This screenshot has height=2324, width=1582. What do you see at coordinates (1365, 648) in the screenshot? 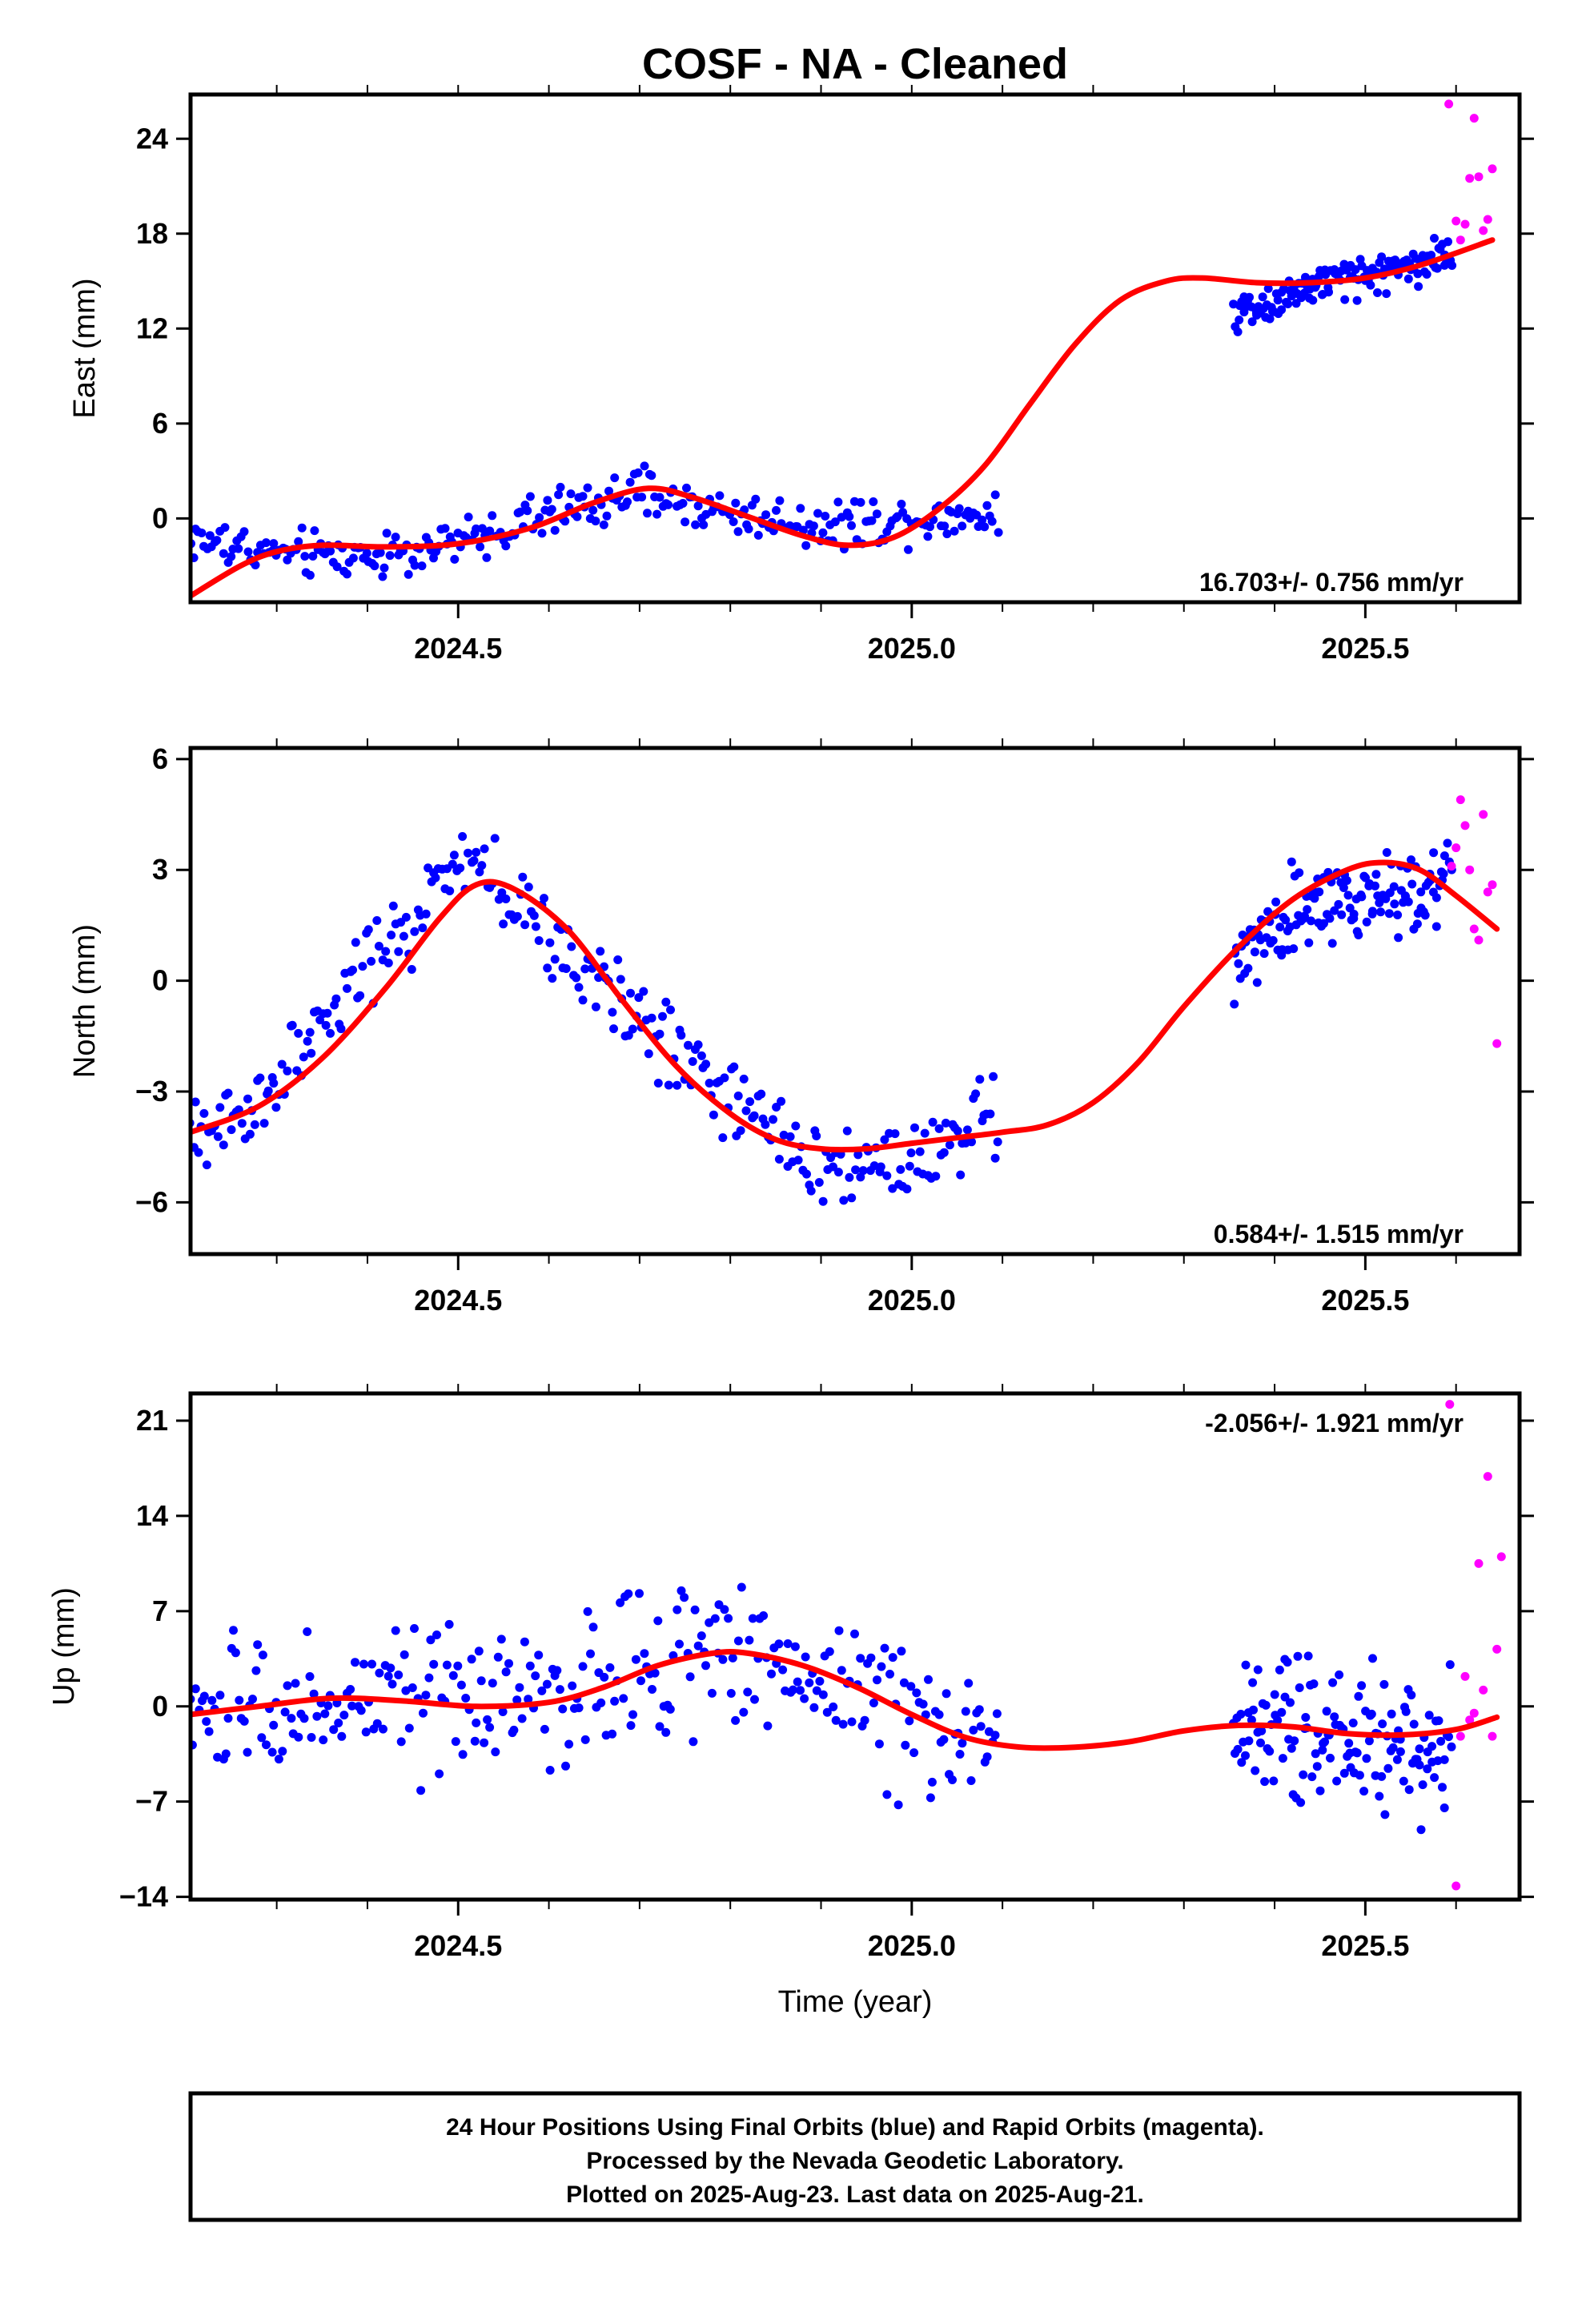
I see `x-tick-label: 2025.5` at bounding box center [1365, 648].